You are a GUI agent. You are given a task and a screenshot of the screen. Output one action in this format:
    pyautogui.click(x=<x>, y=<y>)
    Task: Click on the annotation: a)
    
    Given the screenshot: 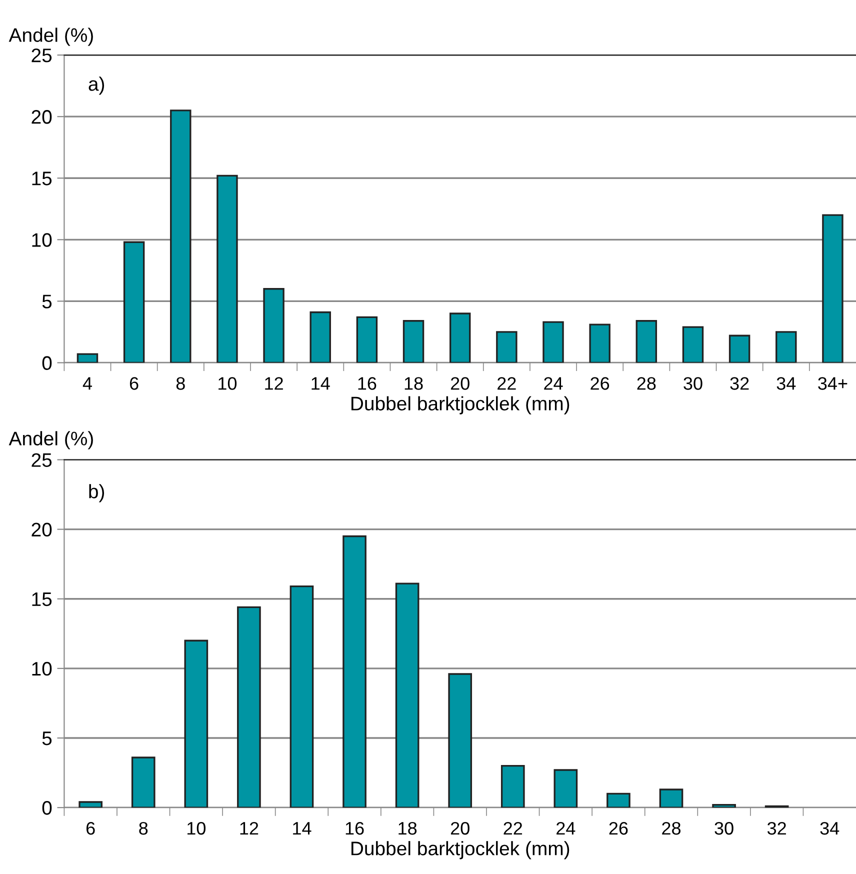 What is the action you would take?
    pyautogui.click(x=96, y=85)
    